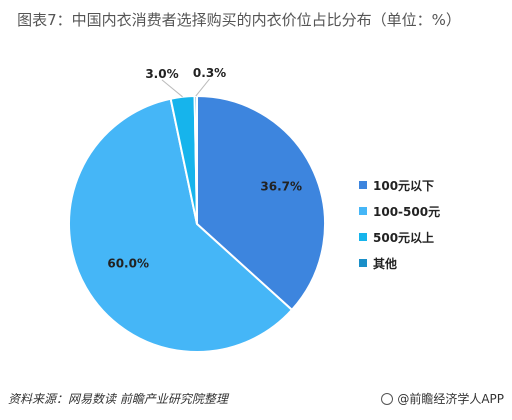 This screenshot has width=512, height=420. I want to click on data-label: 0.3%, so click(209, 73).